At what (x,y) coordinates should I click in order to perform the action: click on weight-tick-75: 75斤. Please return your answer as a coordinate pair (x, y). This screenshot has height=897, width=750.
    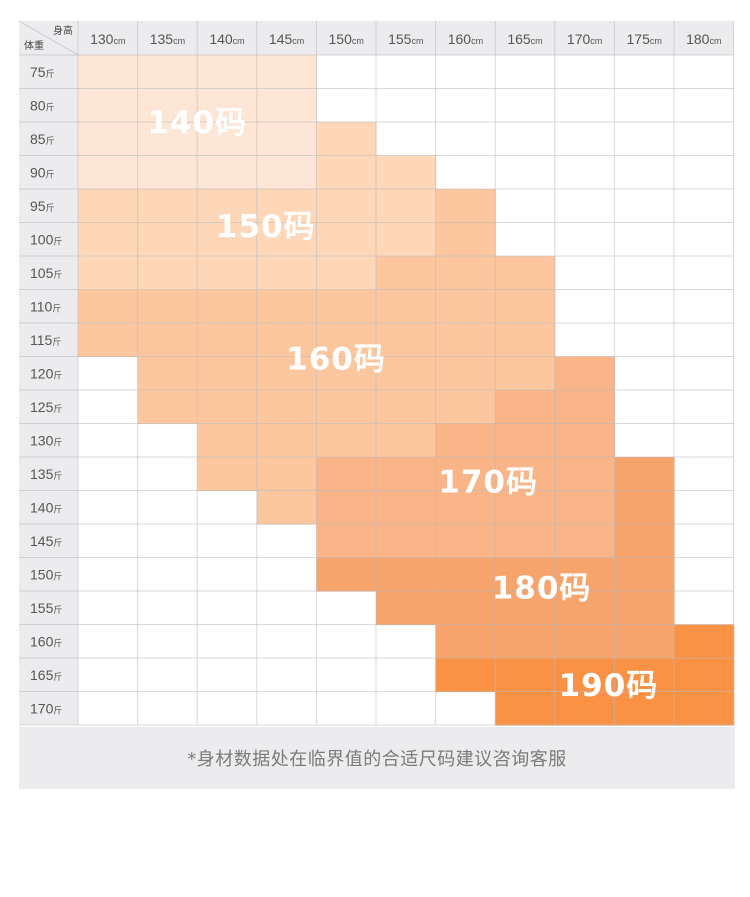
    Looking at the image, I should click on (42, 72).